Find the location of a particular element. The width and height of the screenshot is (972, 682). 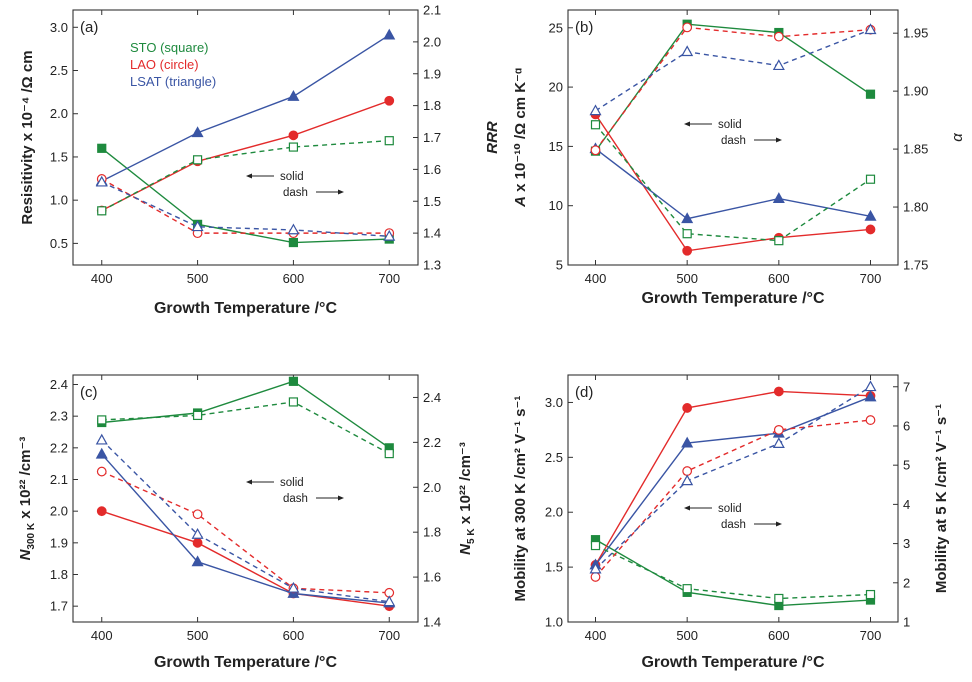

y-tick-label: 2.3 is located at coordinates (59, 416).